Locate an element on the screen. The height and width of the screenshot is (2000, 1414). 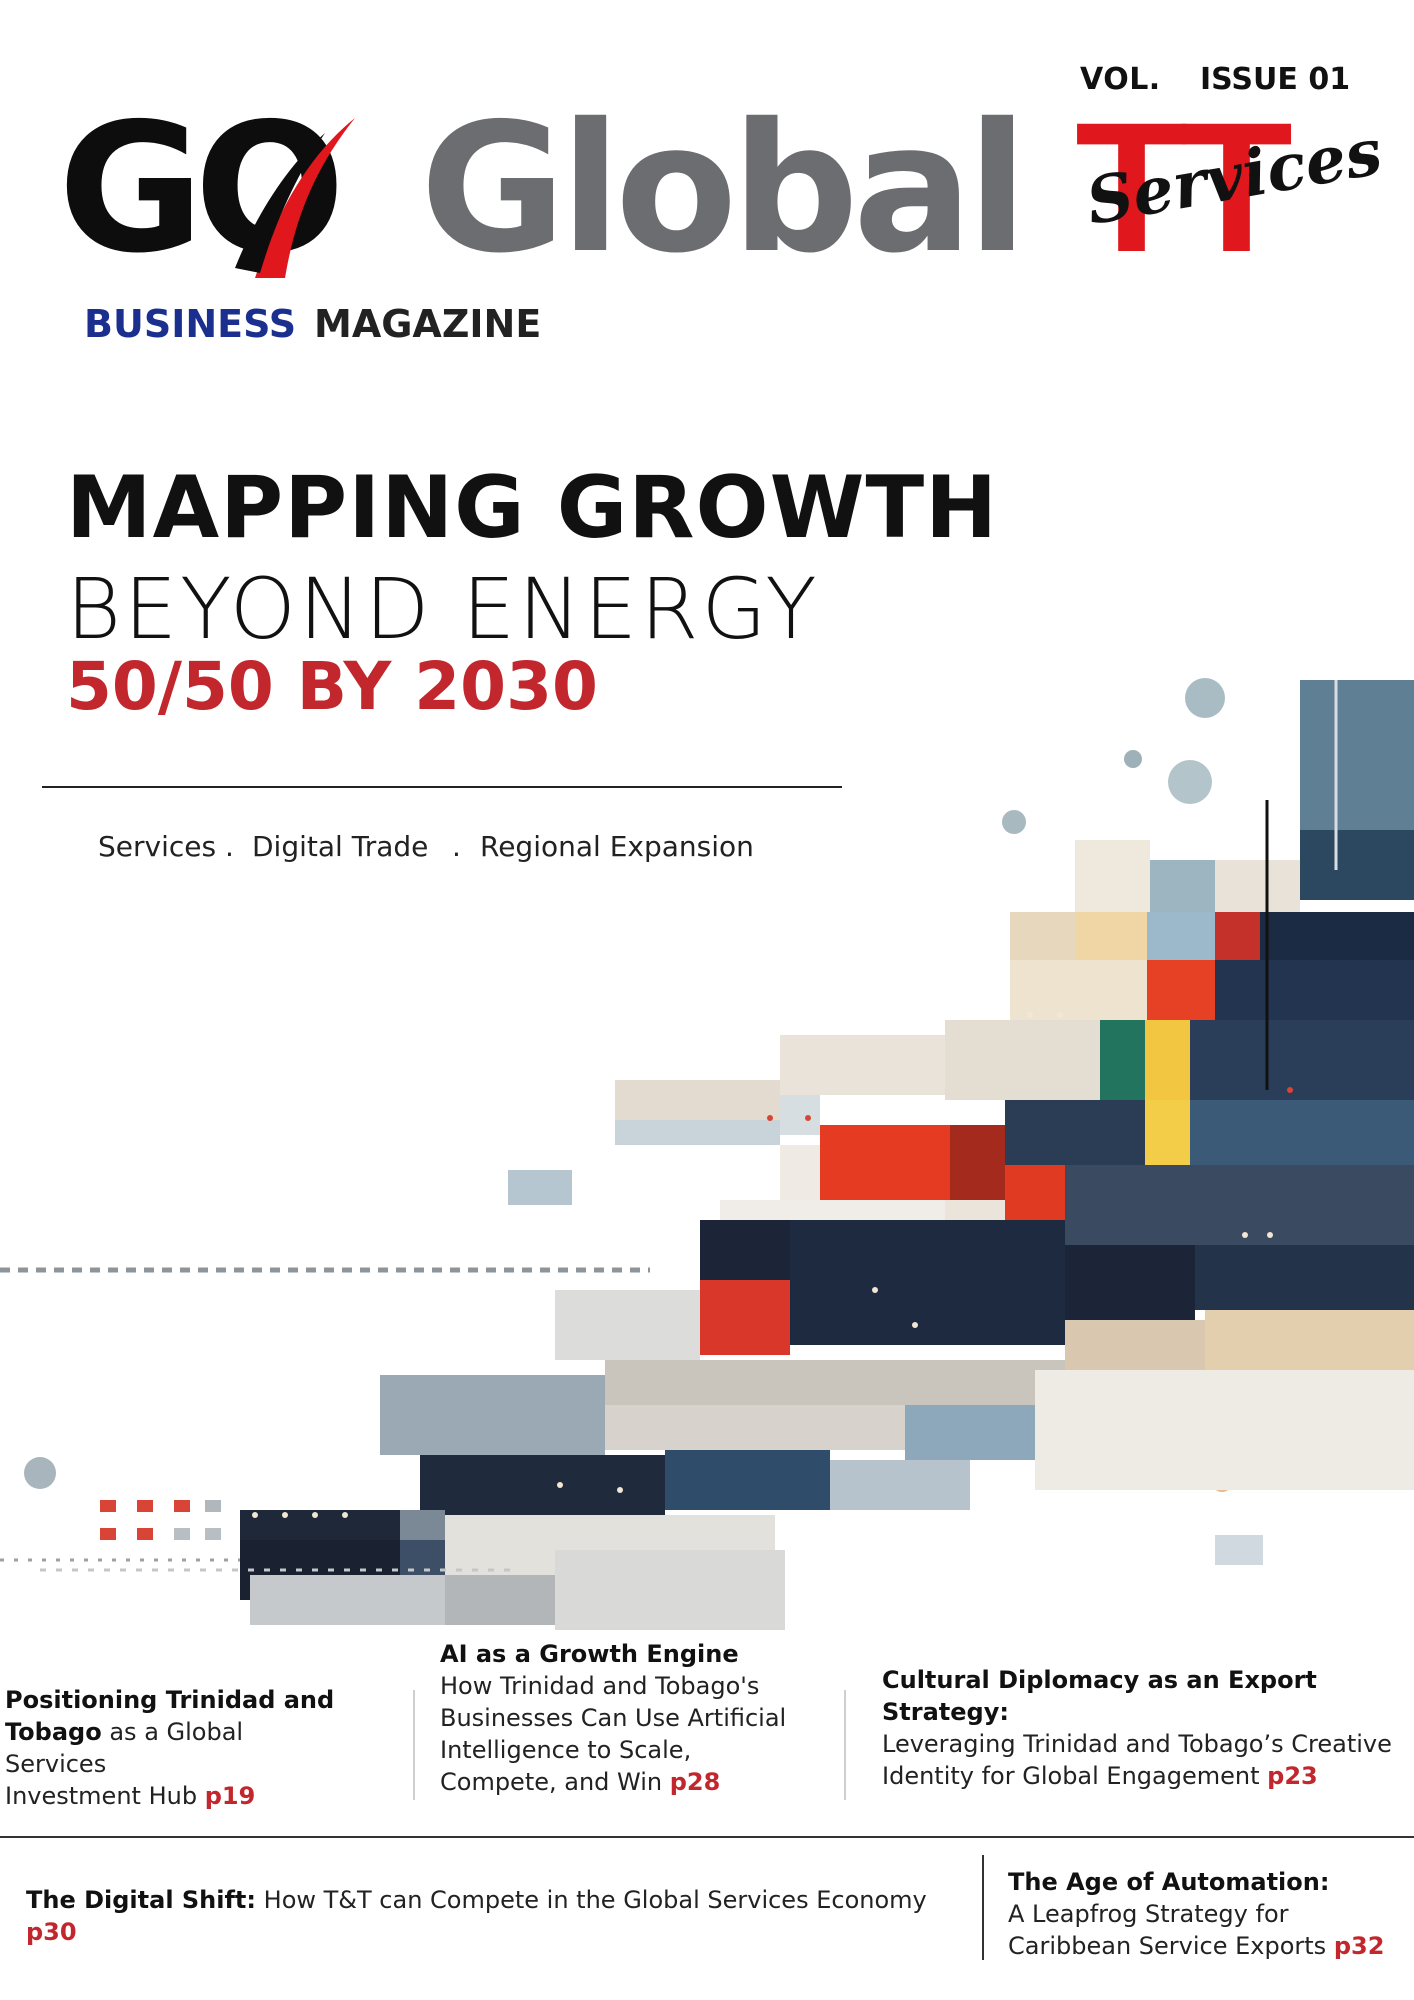
business-label: BUSINESS is located at coordinates (190, 324).